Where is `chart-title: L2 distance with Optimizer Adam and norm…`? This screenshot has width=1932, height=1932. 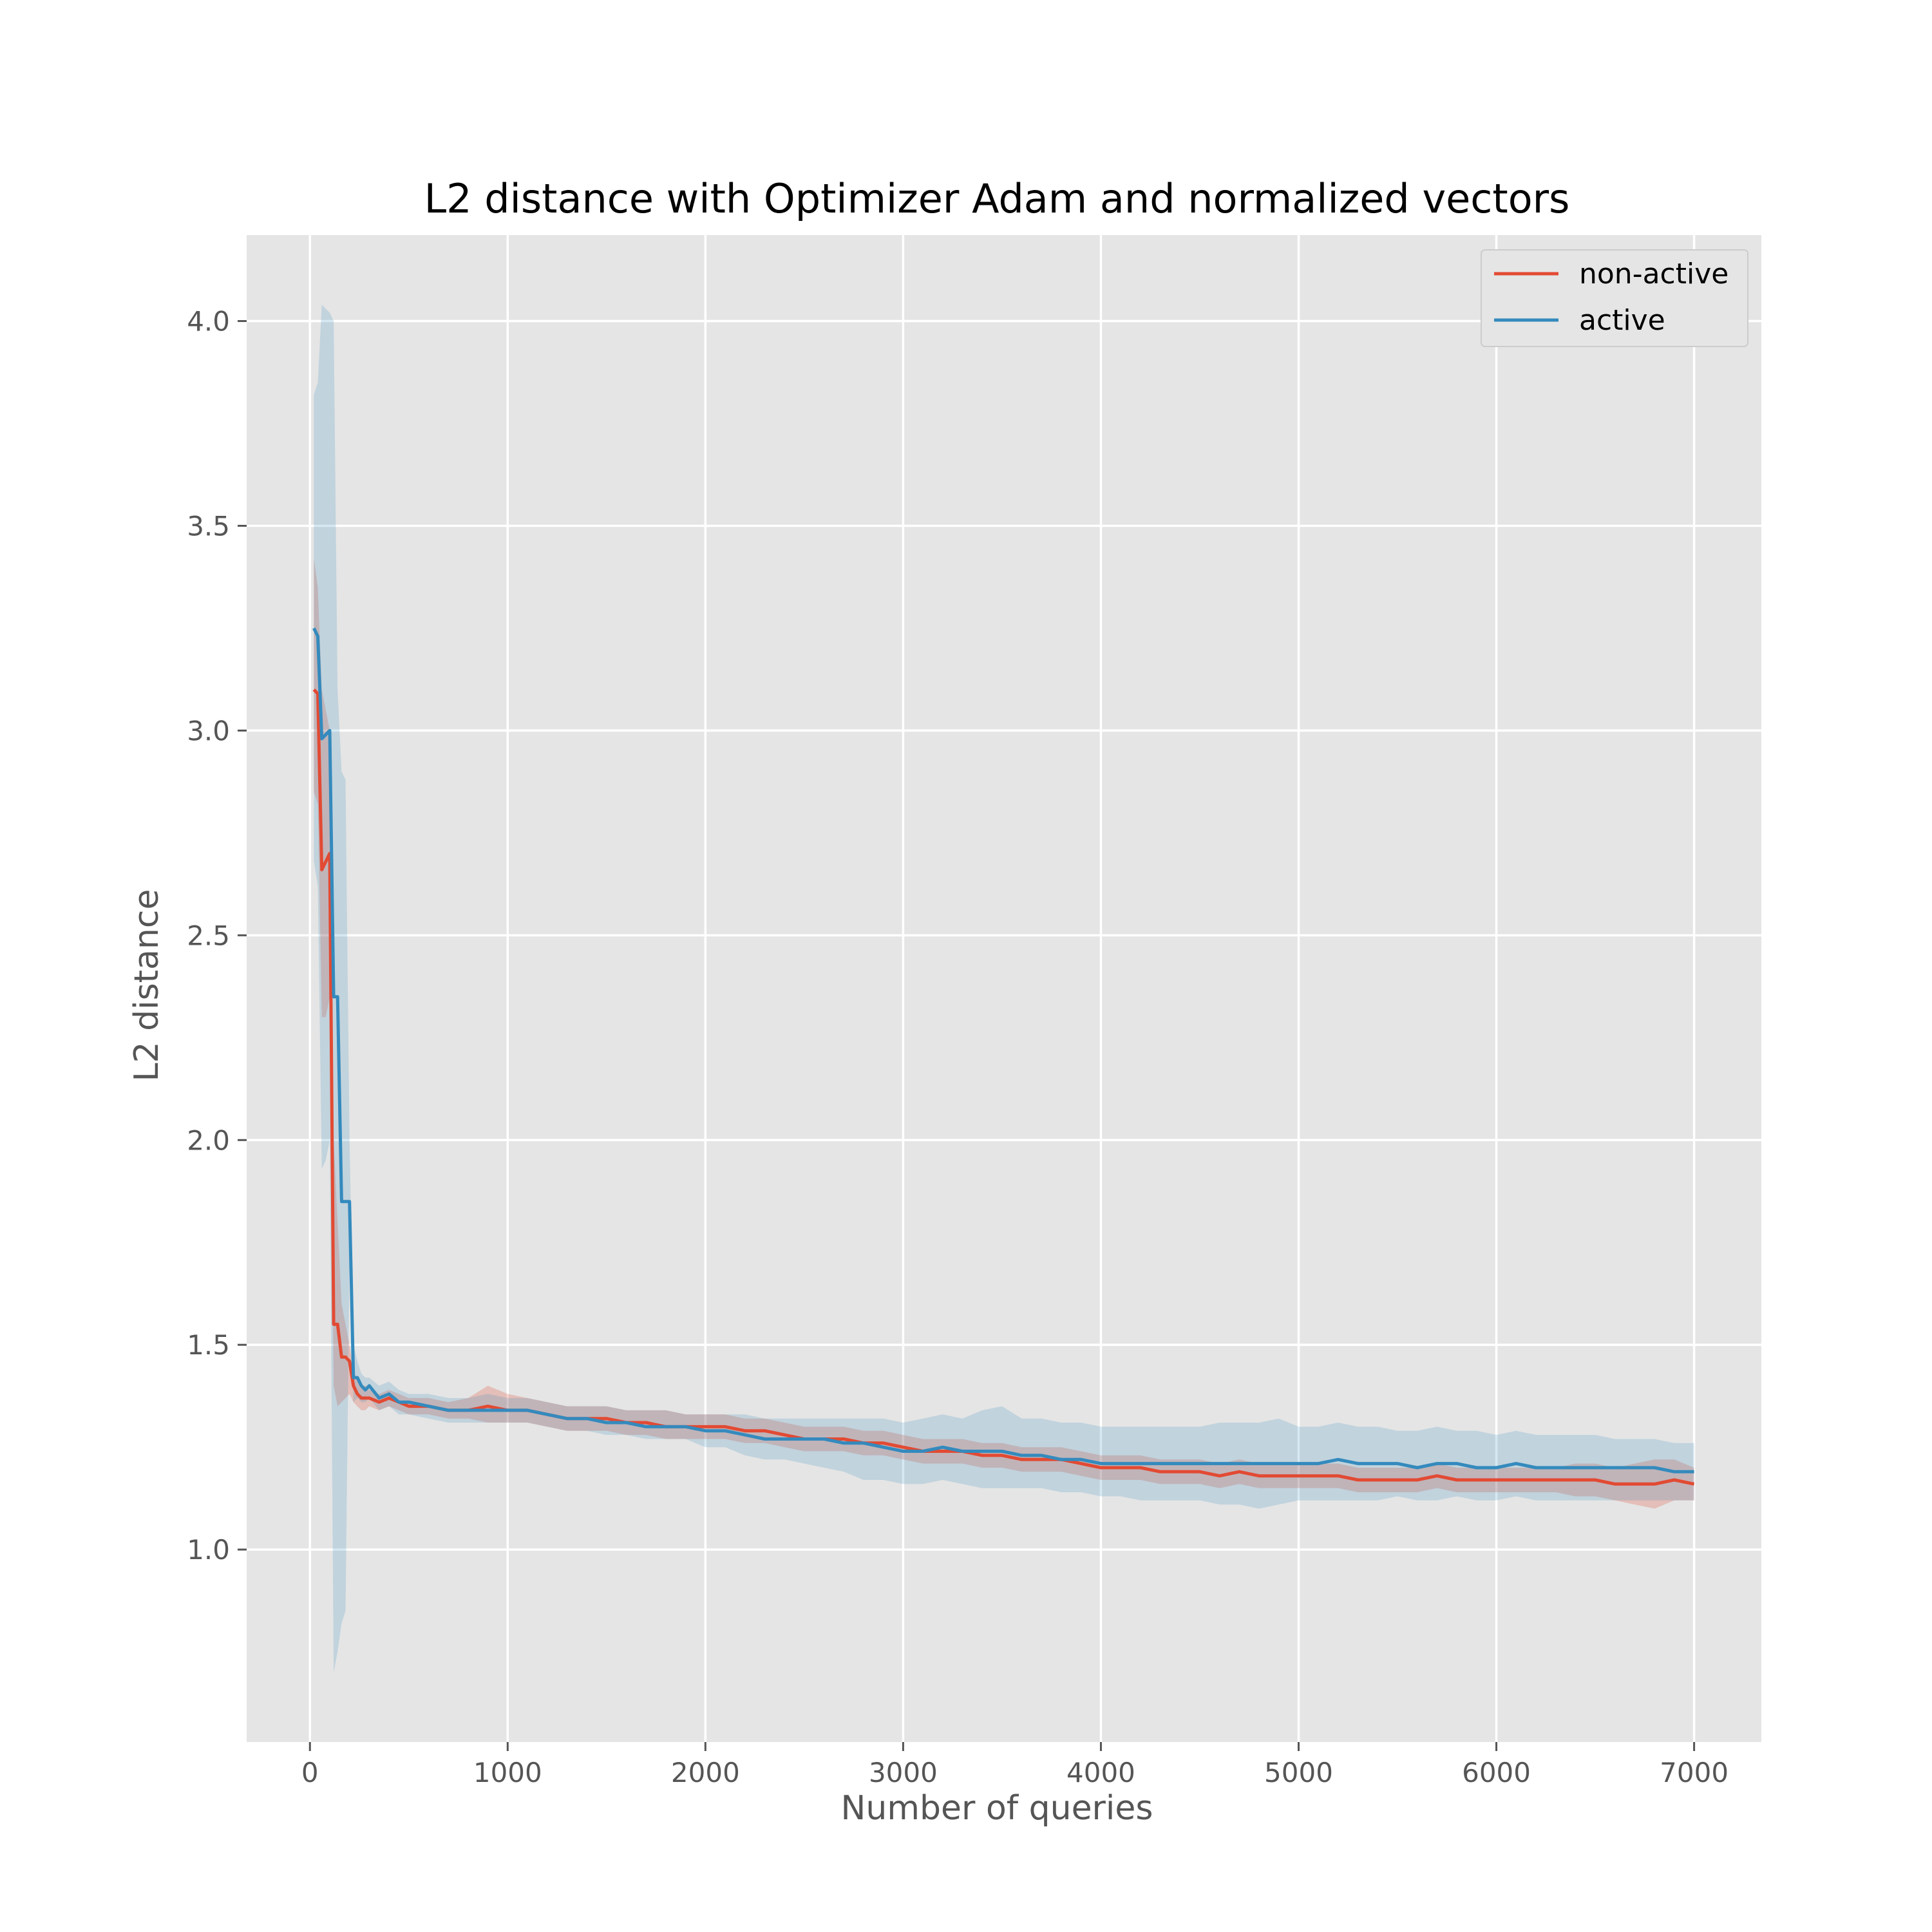
chart-title: L2 distance with Optimizer Adam and norm… is located at coordinates (997, 199).